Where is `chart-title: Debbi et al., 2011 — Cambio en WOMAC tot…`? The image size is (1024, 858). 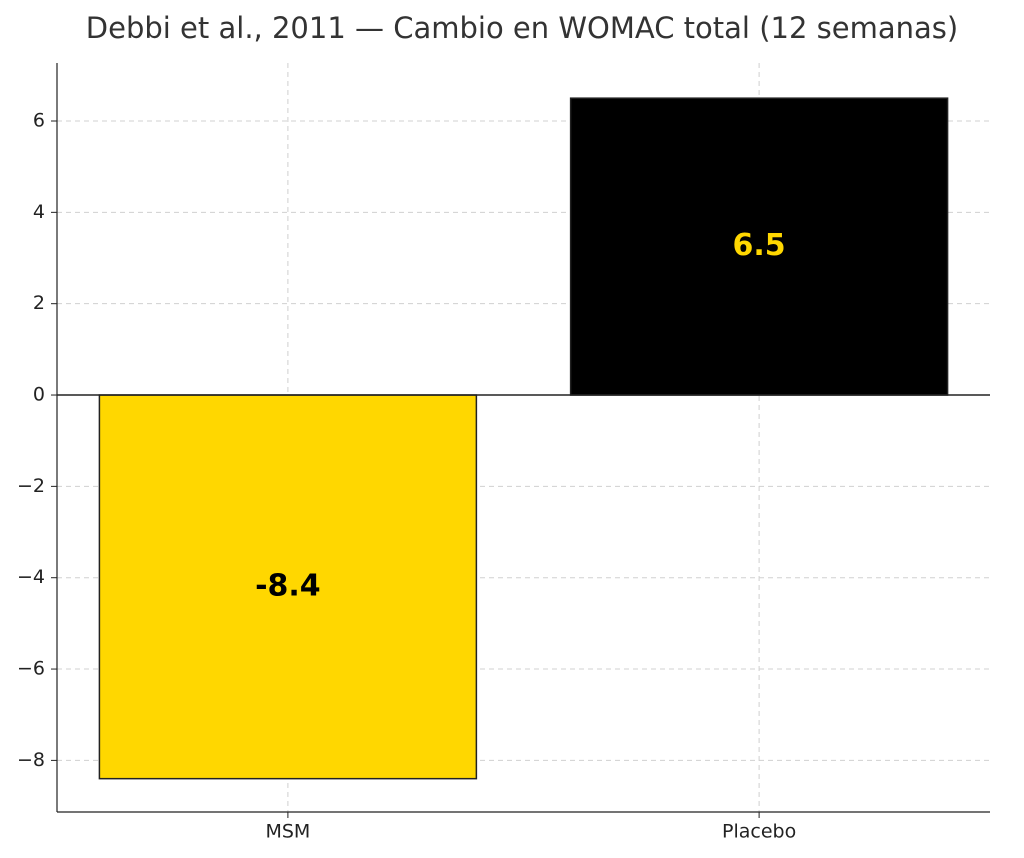 chart-title: Debbi et al., 2011 — Cambio en WOMAC tot… is located at coordinates (522, 28).